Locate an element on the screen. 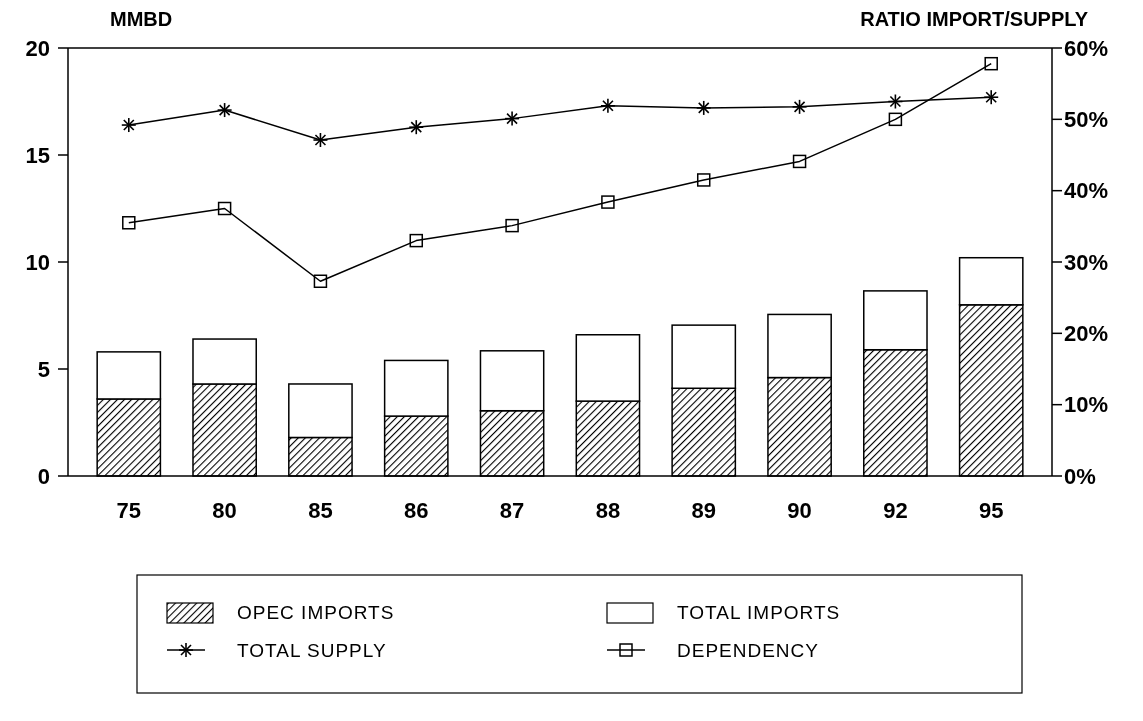 This screenshot has height=721, width=1143. y-tick-label: 0 is located at coordinates (43, 476).